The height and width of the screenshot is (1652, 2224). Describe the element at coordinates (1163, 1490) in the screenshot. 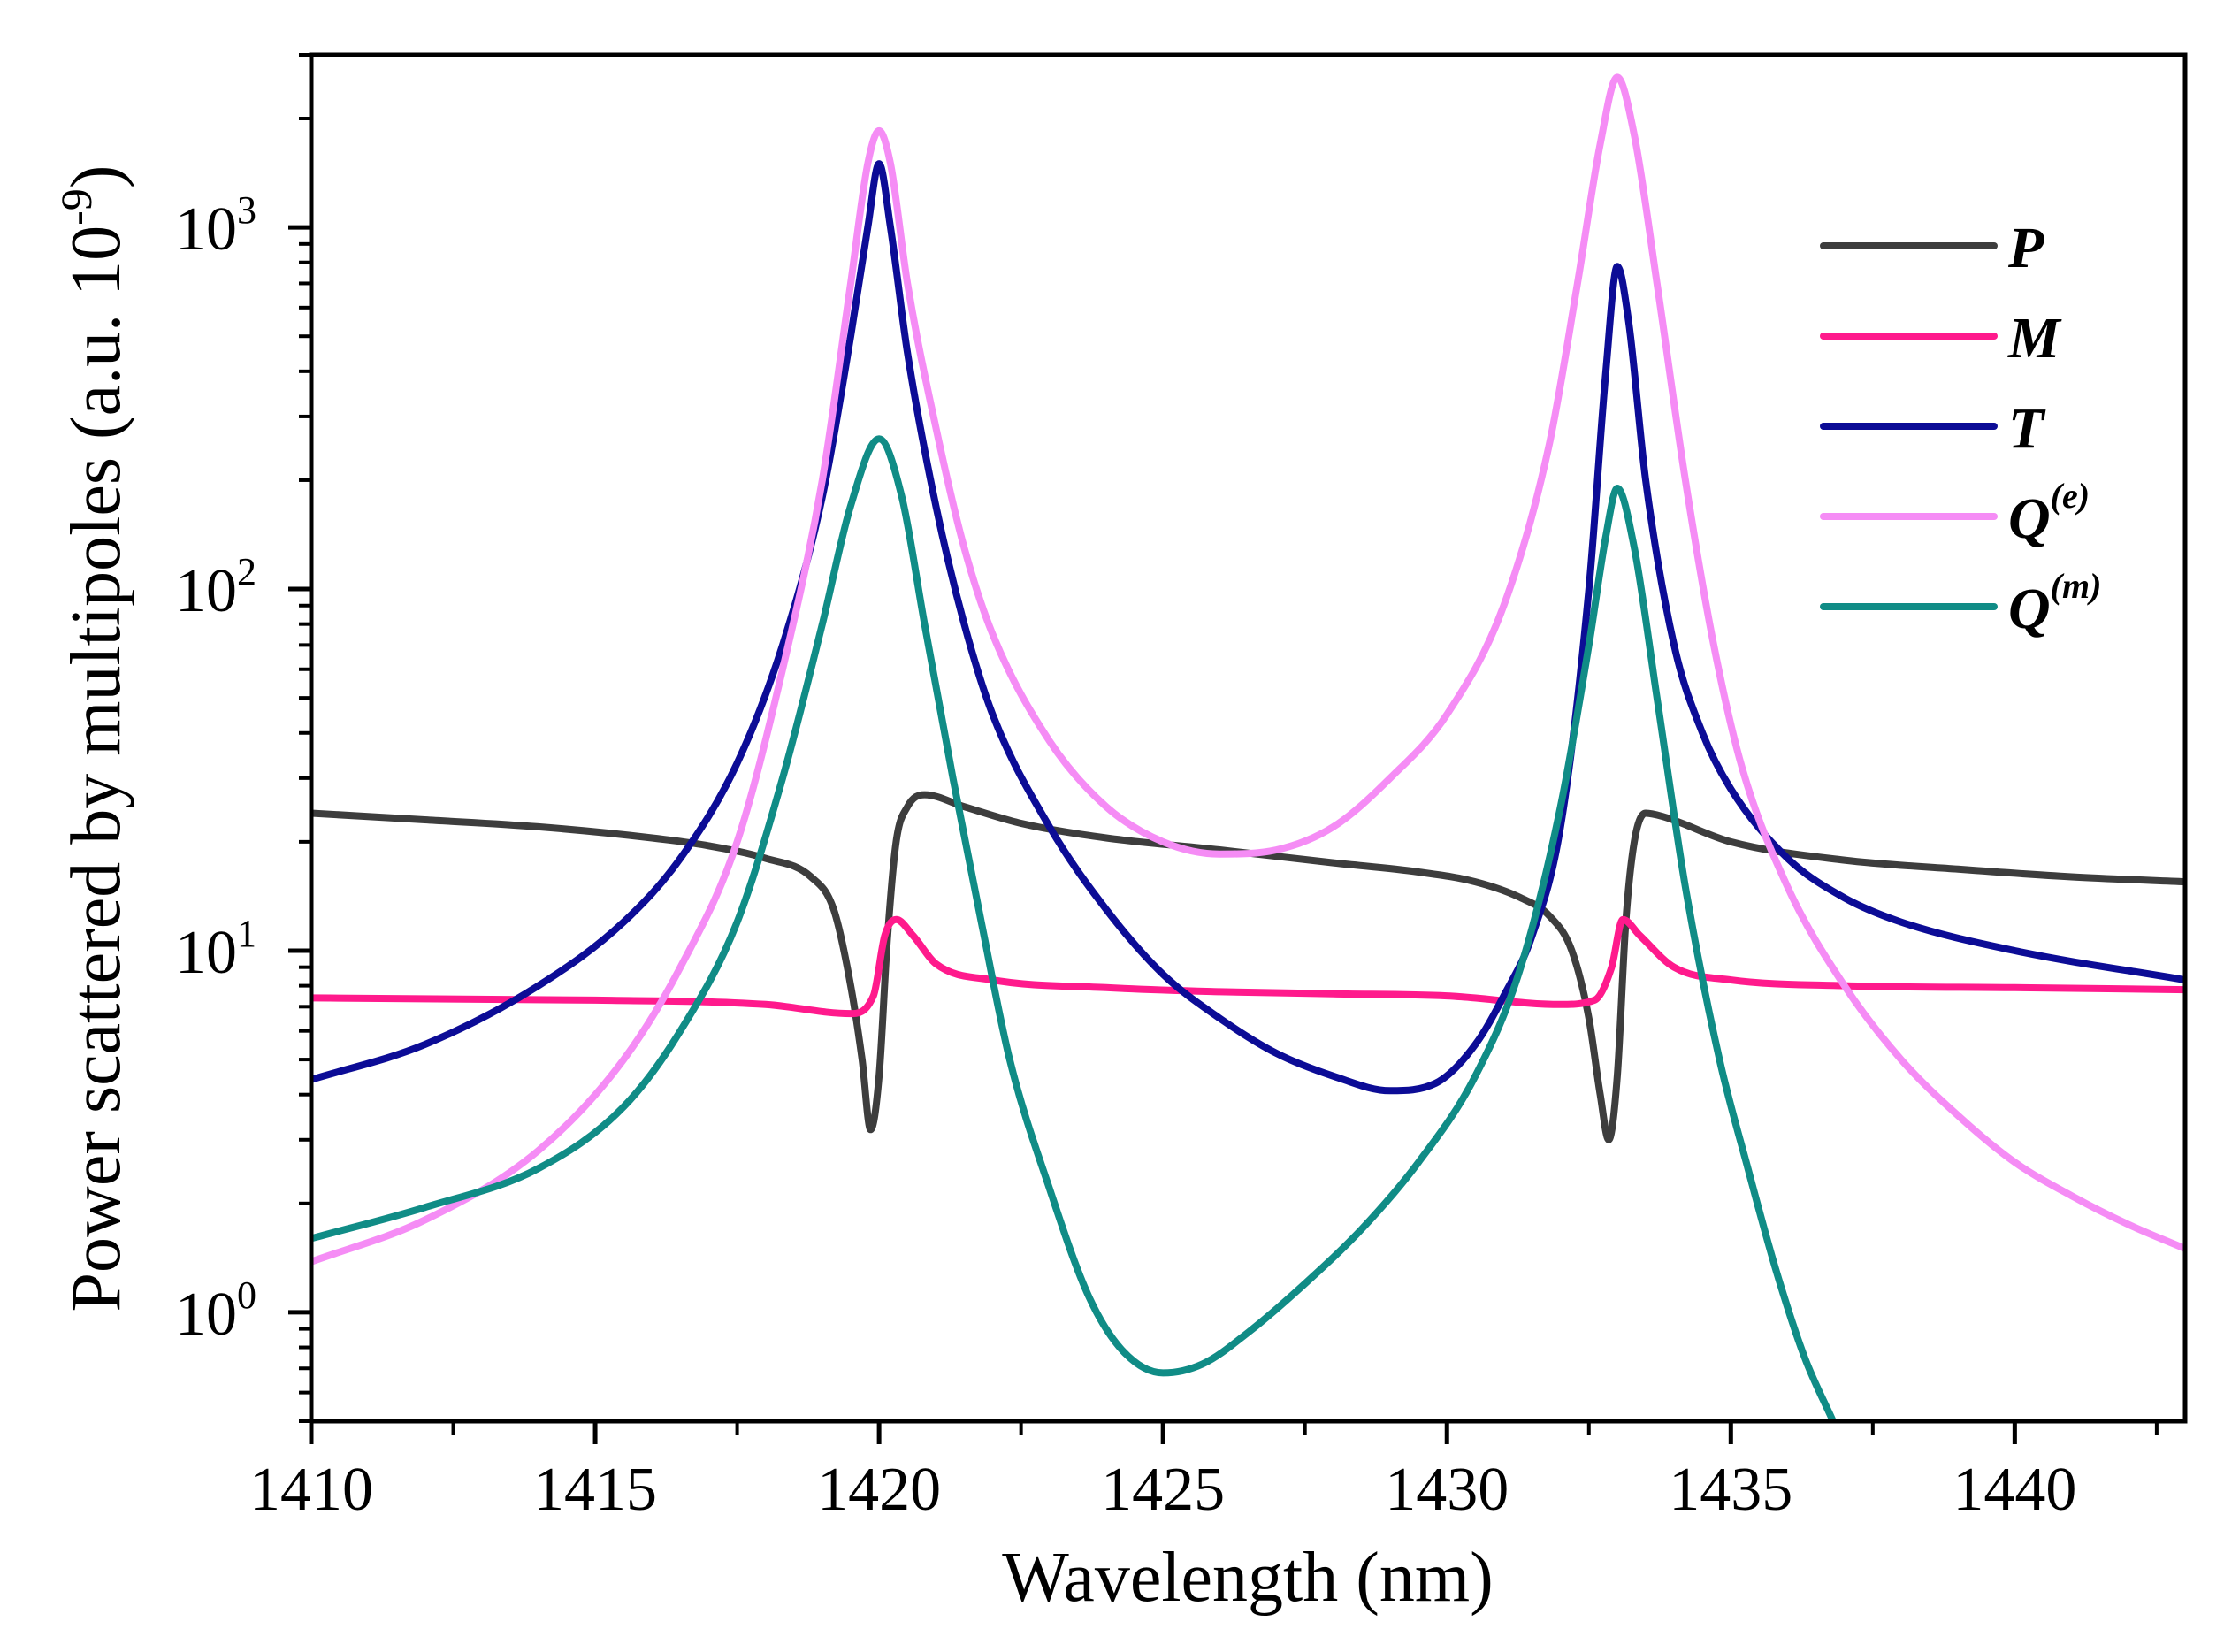

I see `x-tick-label: 1425` at that location.